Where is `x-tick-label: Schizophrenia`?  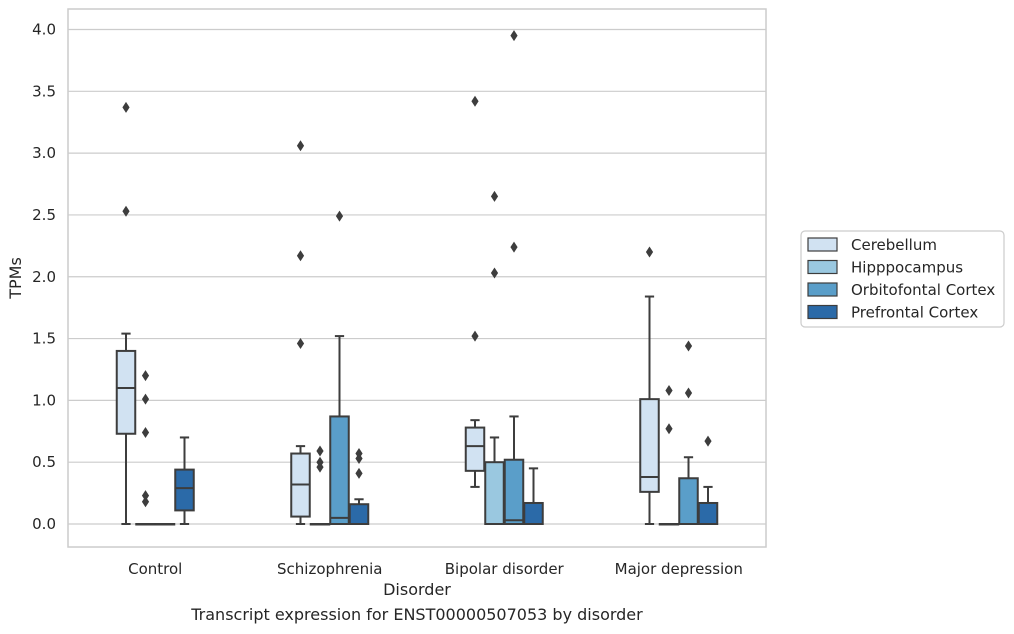 x-tick-label: Schizophrenia is located at coordinates (329, 569).